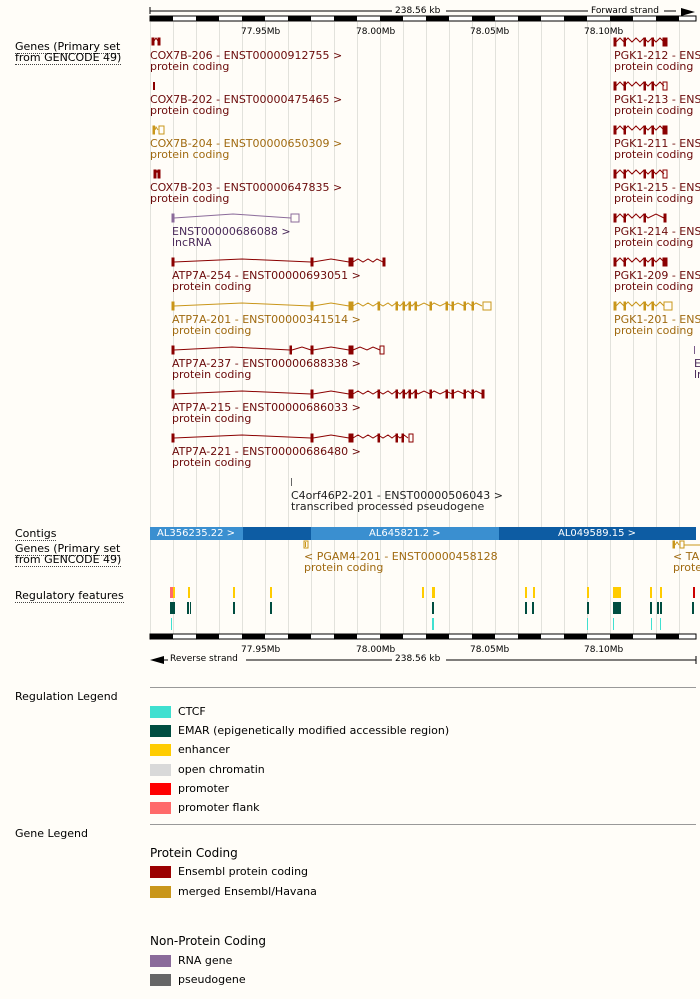 The image size is (700, 999). Describe the element at coordinates (604, 650) in the screenshot. I see `bottom-tick-label: 78.10Mb` at that location.